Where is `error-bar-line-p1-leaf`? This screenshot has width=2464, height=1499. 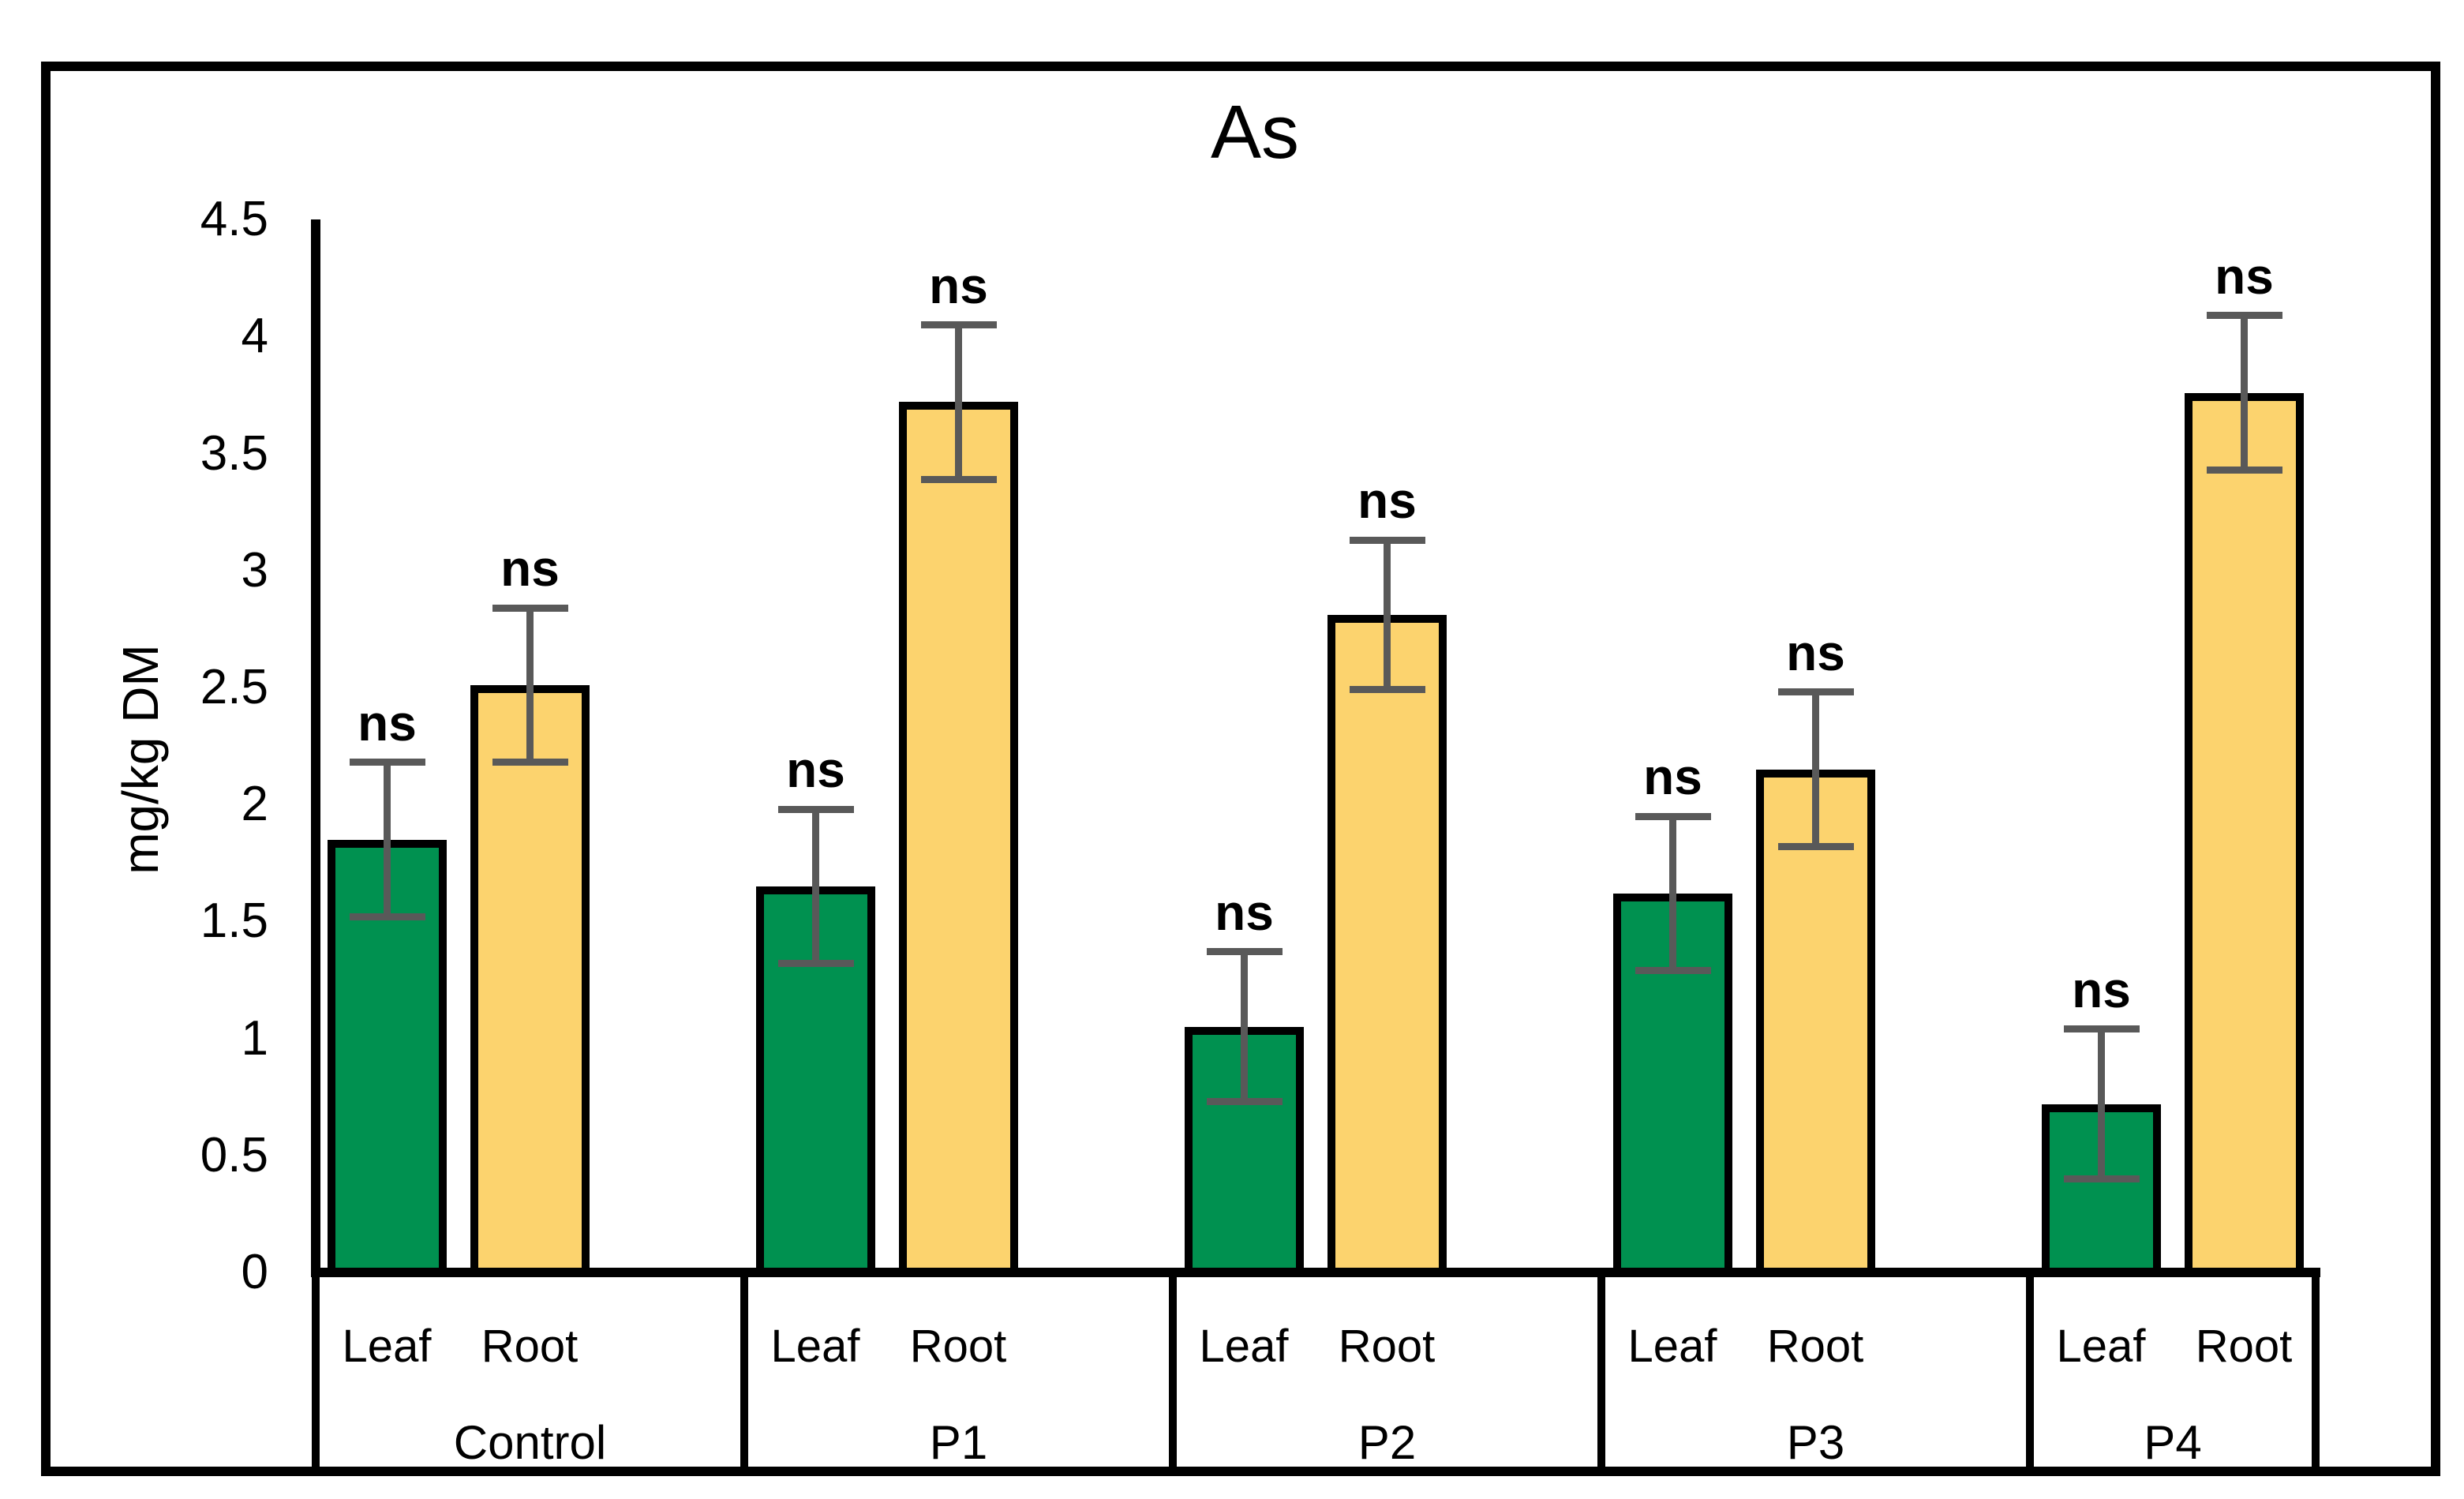 error-bar-line-p1-leaf is located at coordinates (815, 886).